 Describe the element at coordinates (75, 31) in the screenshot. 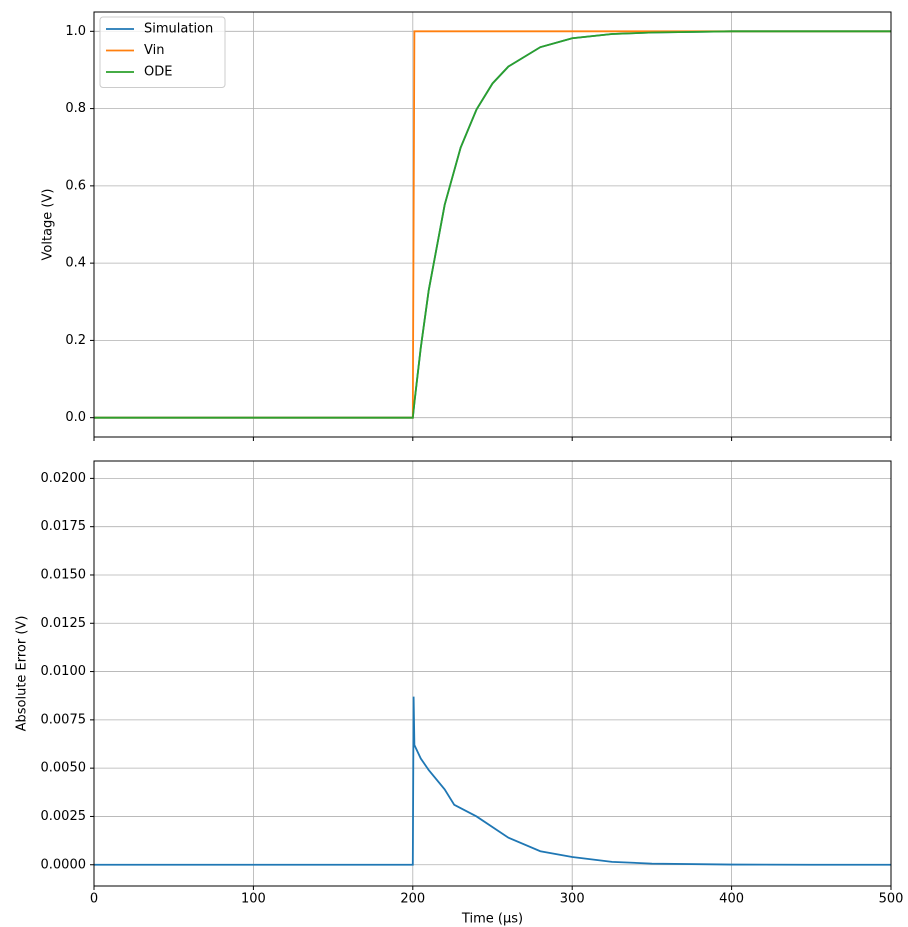

I see `y-tick-label: 1.0` at that location.